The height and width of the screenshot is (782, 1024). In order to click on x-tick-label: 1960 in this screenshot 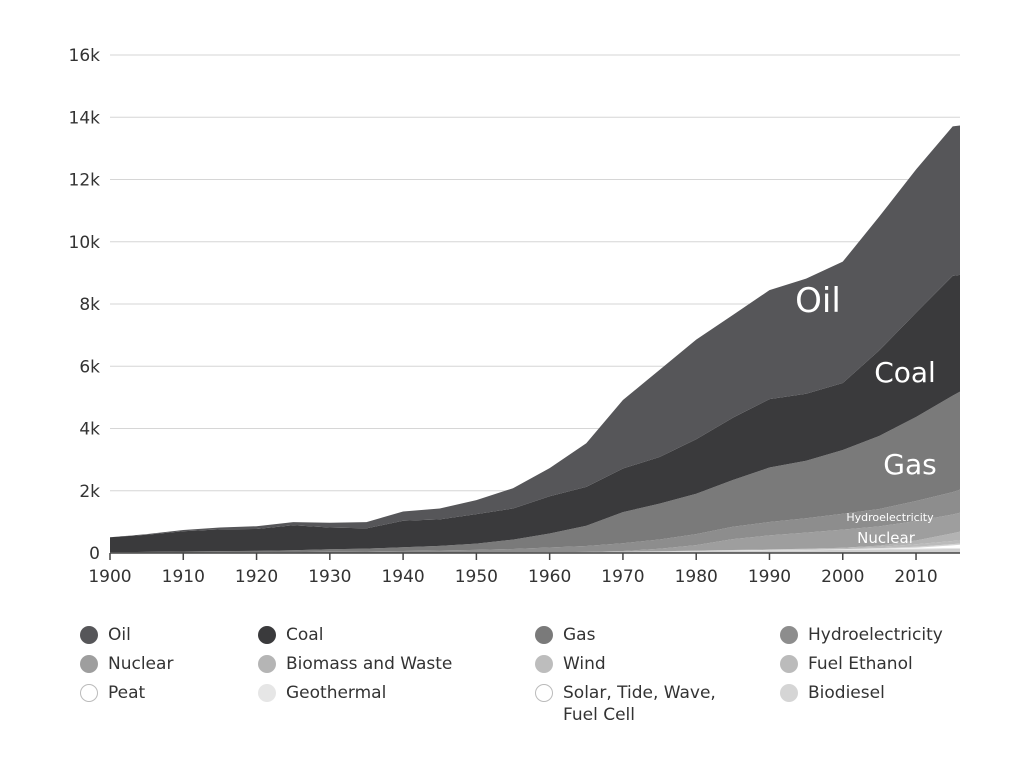, I will do `click(549, 577)`.